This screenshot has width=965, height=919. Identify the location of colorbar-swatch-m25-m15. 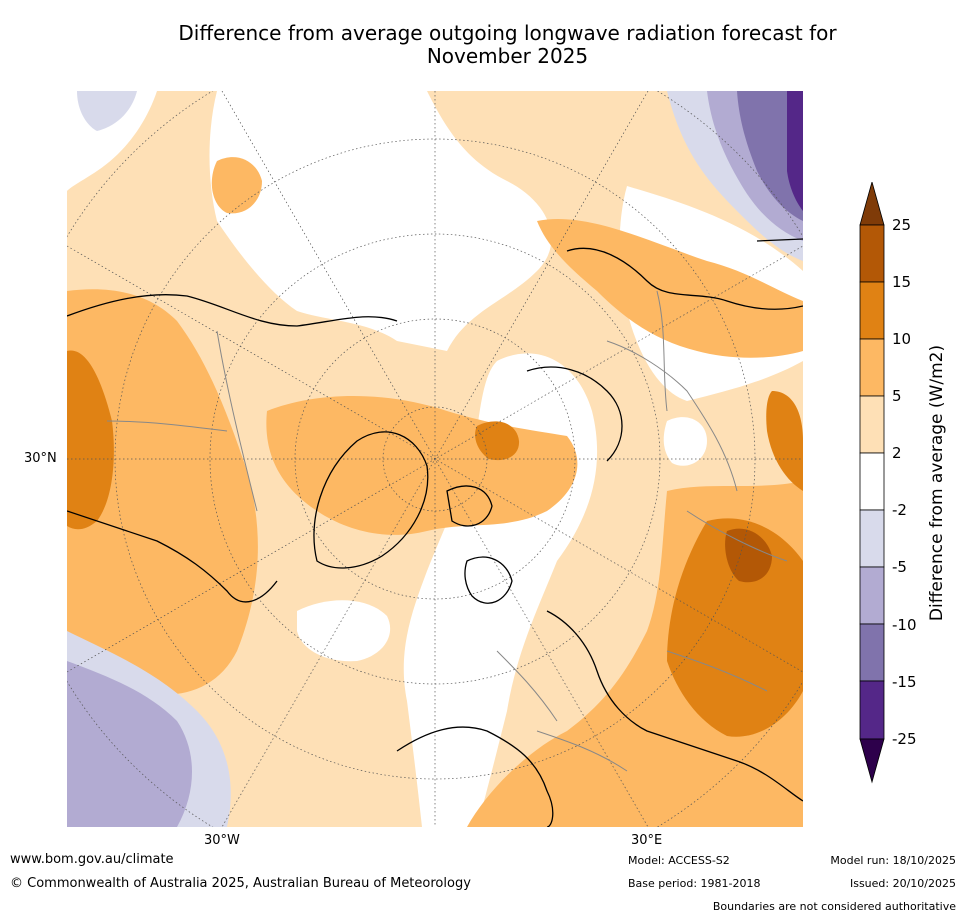
(872, 710).